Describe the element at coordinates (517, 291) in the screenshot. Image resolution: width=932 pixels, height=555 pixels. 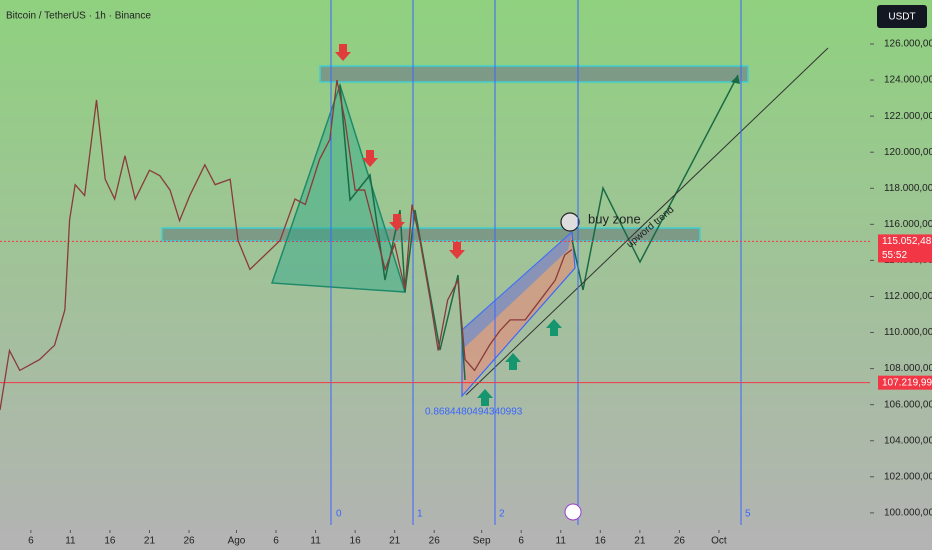
I see `channel-top` at that location.